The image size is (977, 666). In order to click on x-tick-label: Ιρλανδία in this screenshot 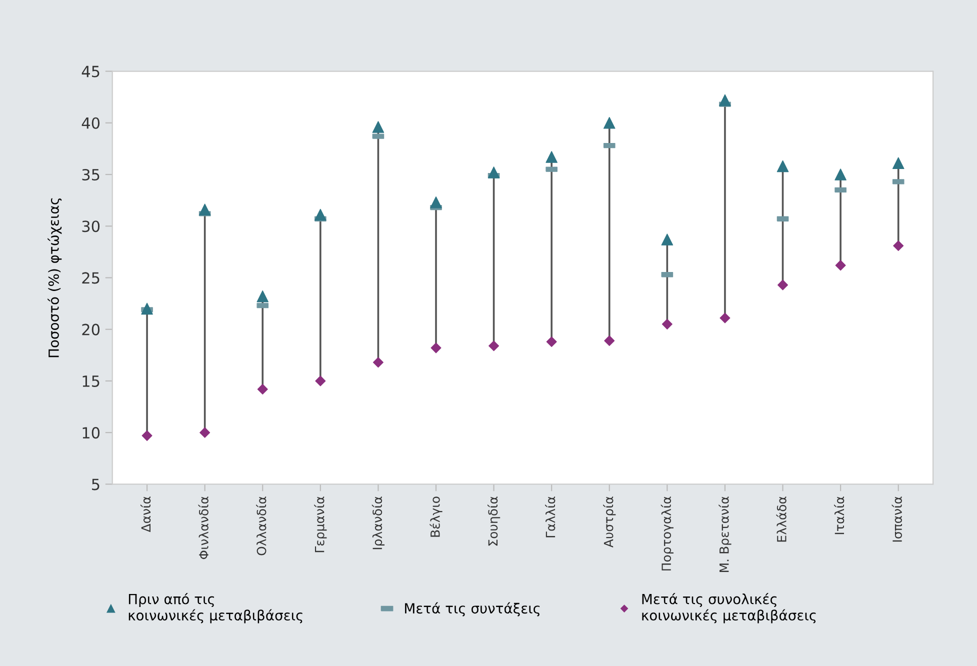, I will do `click(378, 523)`.